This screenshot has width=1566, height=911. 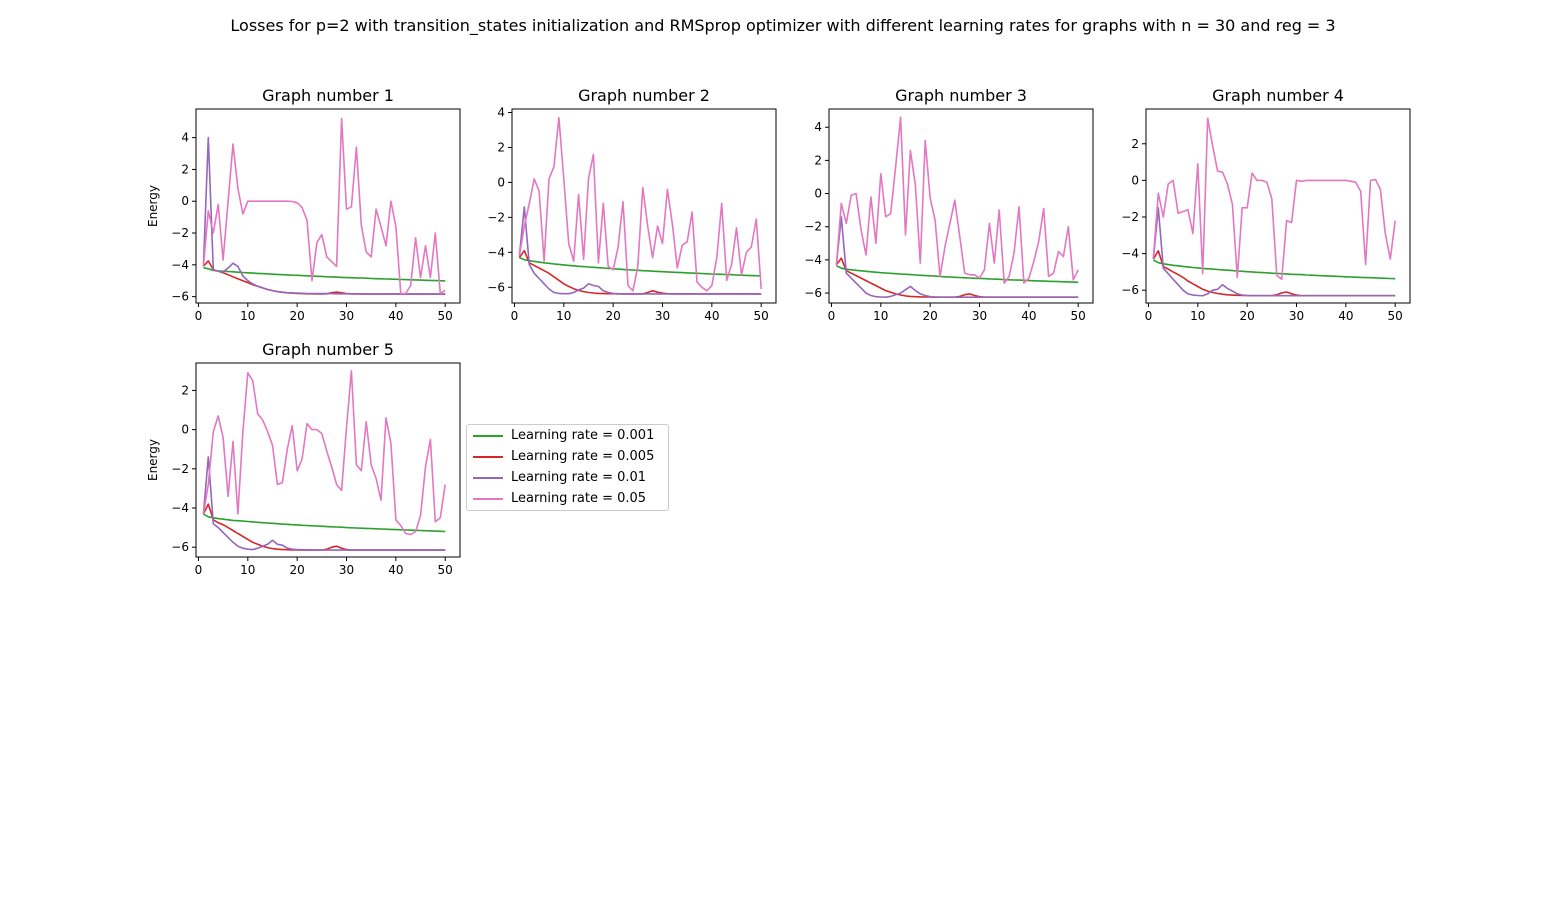 What do you see at coordinates (579, 498) in the screenshot?
I see `legend-label-3: Learning rate = 0.05` at bounding box center [579, 498].